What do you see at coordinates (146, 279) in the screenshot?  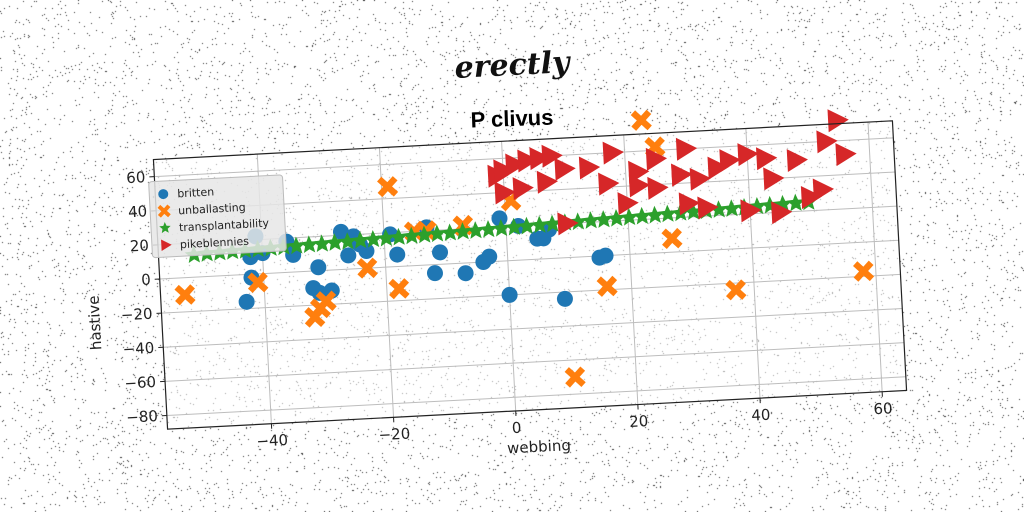 I see `y-tick-label: 0` at bounding box center [146, 279].